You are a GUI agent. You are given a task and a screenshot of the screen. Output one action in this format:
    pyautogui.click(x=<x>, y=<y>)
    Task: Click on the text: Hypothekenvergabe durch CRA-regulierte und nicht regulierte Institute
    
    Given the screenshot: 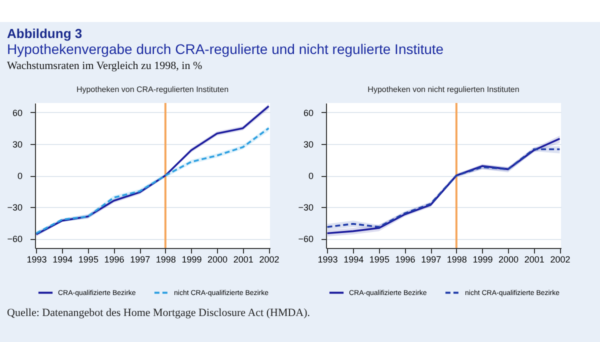 What is the action you would take?
    pyautogui.click(x=225, y=49)
    